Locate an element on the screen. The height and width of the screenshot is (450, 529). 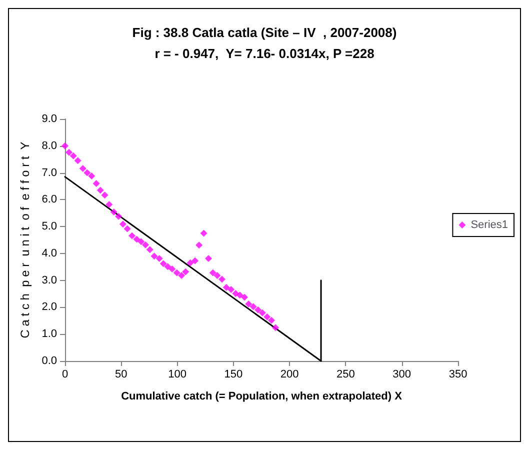
y-tick-label: 4.0 is located at coordinates (49, 253).